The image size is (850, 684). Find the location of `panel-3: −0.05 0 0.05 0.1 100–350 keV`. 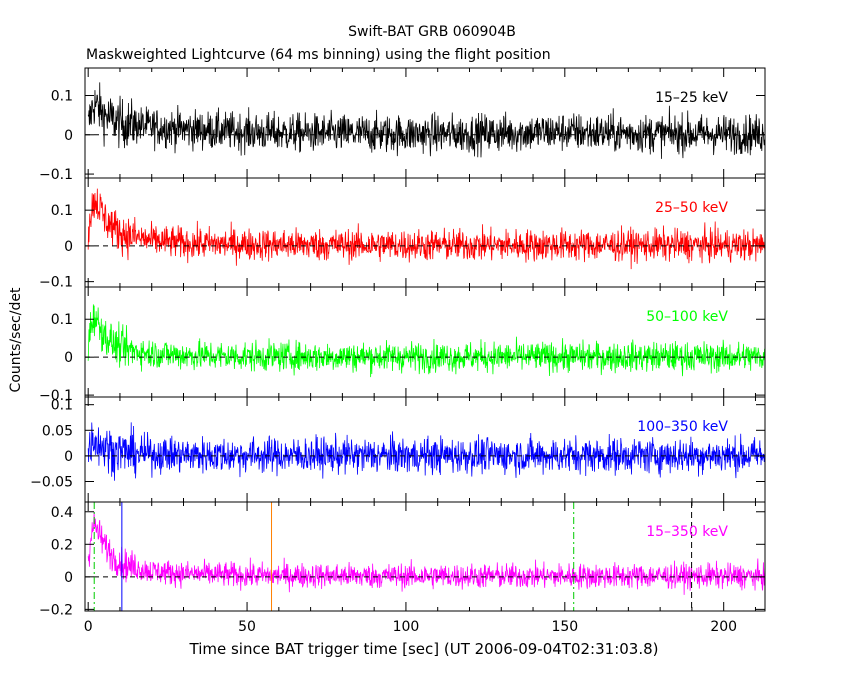

panel-3: −0.05 0 0.05 0.1 100–350 keV is located at coordinates (398, 449).